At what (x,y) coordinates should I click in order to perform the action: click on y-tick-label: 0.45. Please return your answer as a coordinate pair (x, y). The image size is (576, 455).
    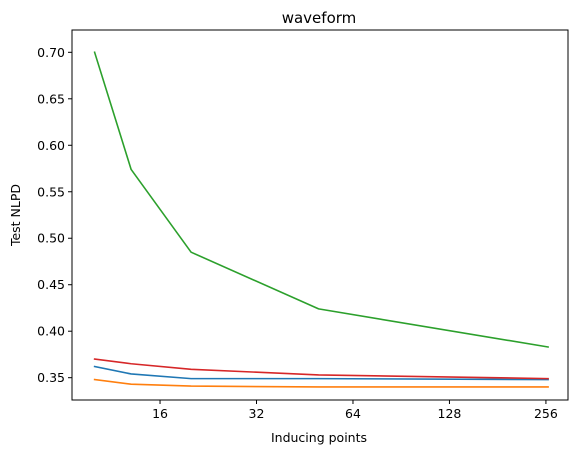
    Looking at the image, I should click on (51, 284).